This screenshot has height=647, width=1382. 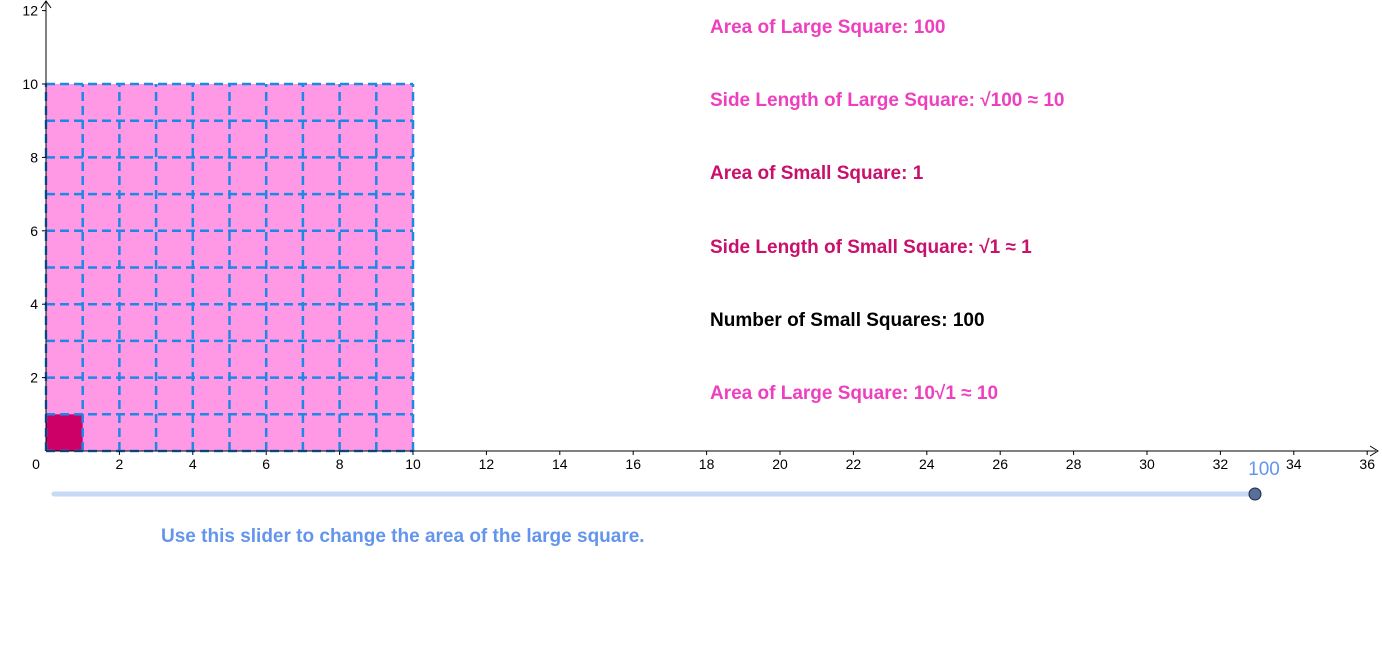 What do you see at coordinates (780, 464) in the screenshot?
I see `x-tick-label: 20` at bounding box center [780, 464].